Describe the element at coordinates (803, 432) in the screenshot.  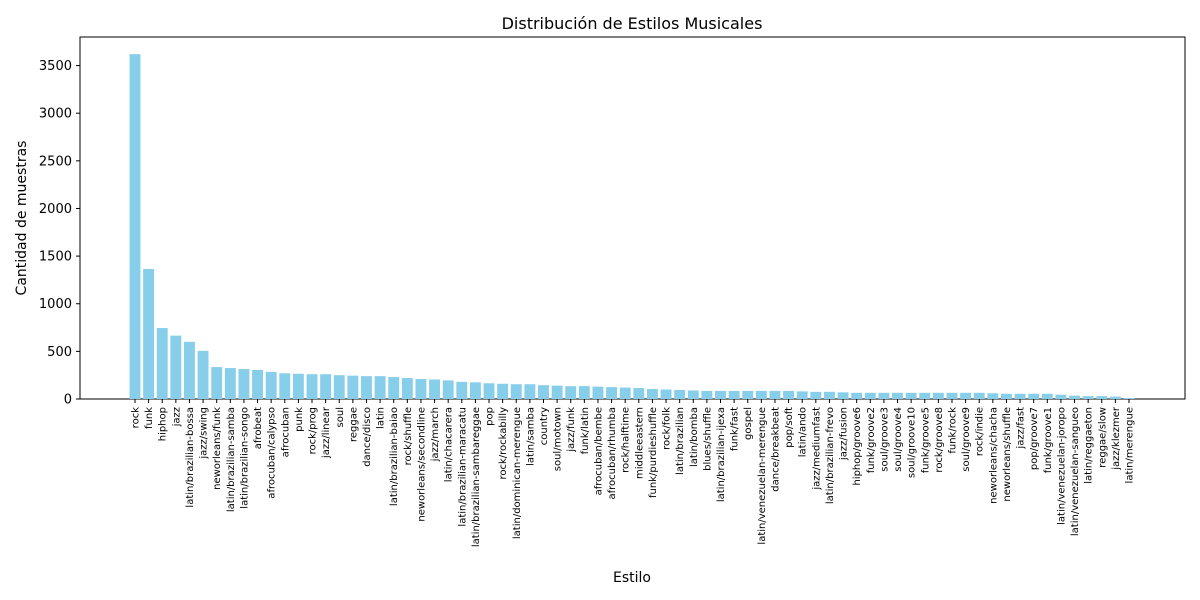
I see `x-tick-label: latin/ando` at that location.